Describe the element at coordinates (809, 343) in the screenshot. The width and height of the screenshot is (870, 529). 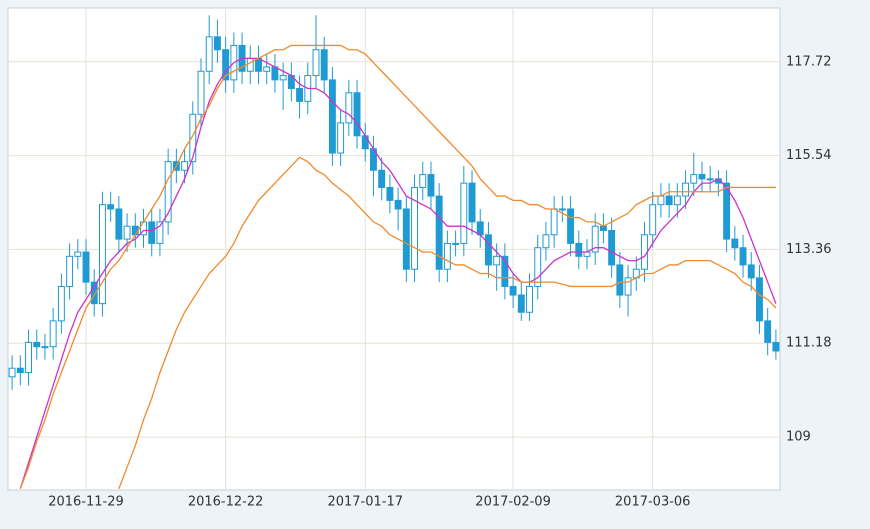
I see `y-tick-label: 111.18` at that location.